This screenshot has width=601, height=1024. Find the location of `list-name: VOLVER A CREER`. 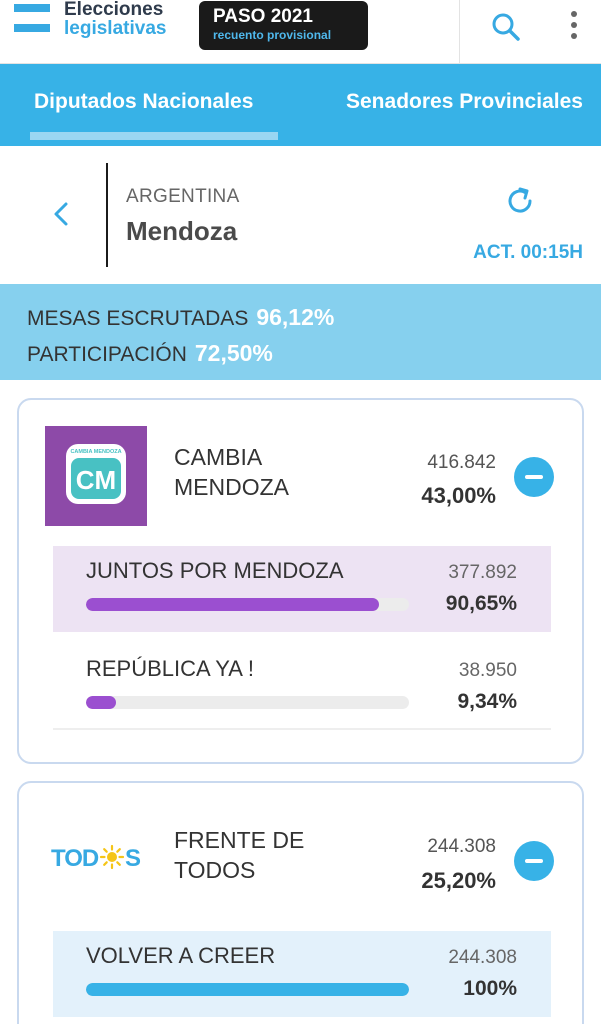

list-name: VOLVER A CREER is located at coordinates (181, 955).